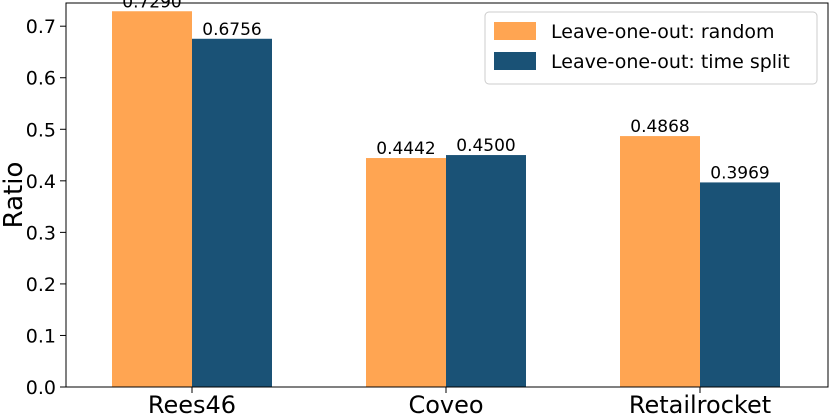 This screenshot has width=831, height=418. I want to click on y-tick-label: 0.6, so click(41, 79).